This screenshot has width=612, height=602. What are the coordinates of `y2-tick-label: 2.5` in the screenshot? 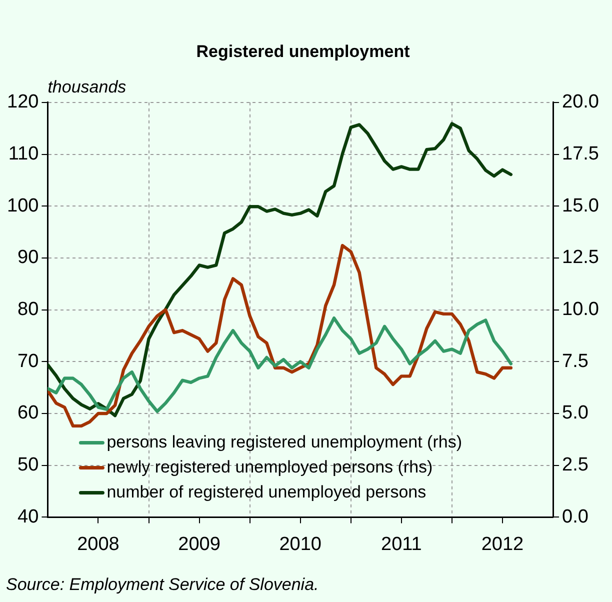 It's located at (575, 465).